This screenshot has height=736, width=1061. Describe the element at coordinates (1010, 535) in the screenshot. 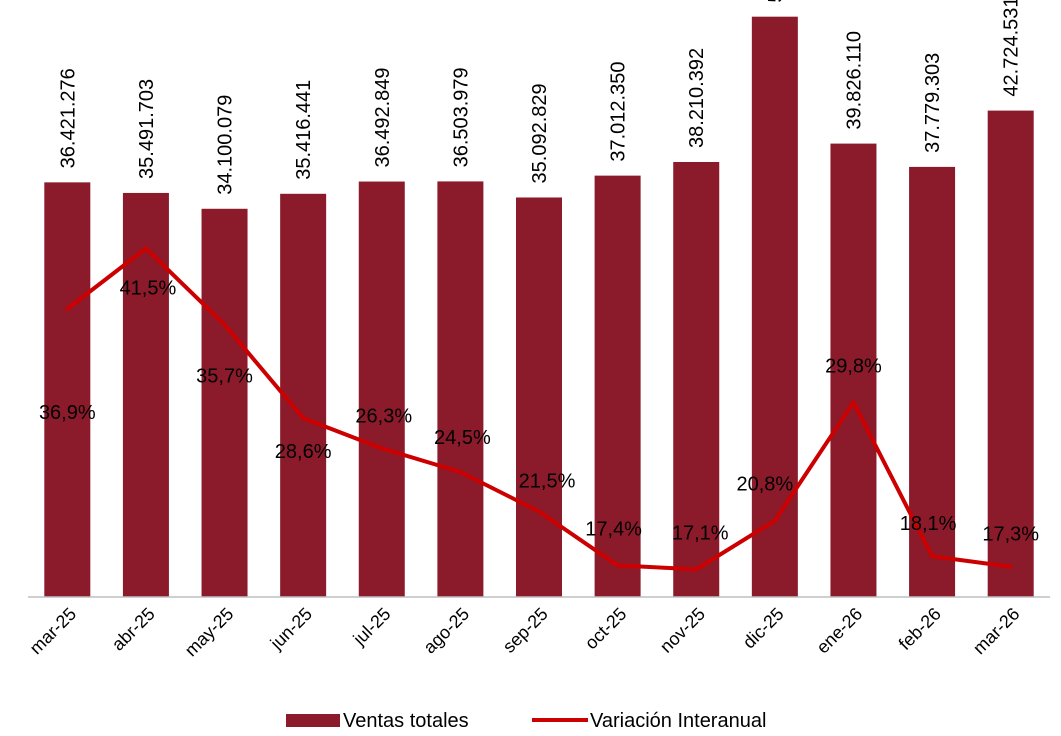

I see `line-value-label: 17,3%` at that location.